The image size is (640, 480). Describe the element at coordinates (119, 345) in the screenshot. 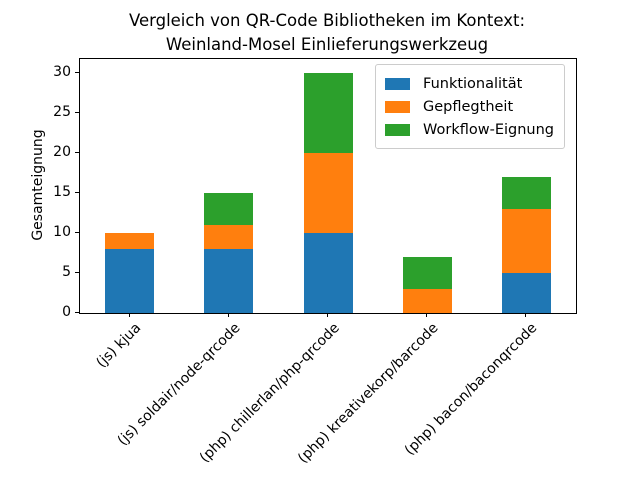

I see `x-tick-label: (js) kjua` at that location.